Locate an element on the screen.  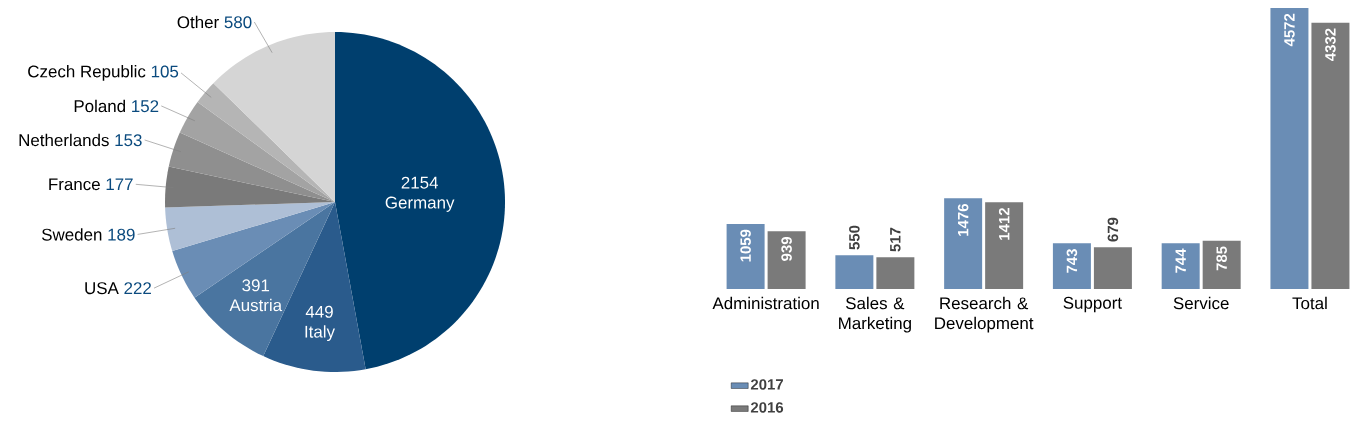
x-tick-label: Total is located at coordinates (1309, 303).